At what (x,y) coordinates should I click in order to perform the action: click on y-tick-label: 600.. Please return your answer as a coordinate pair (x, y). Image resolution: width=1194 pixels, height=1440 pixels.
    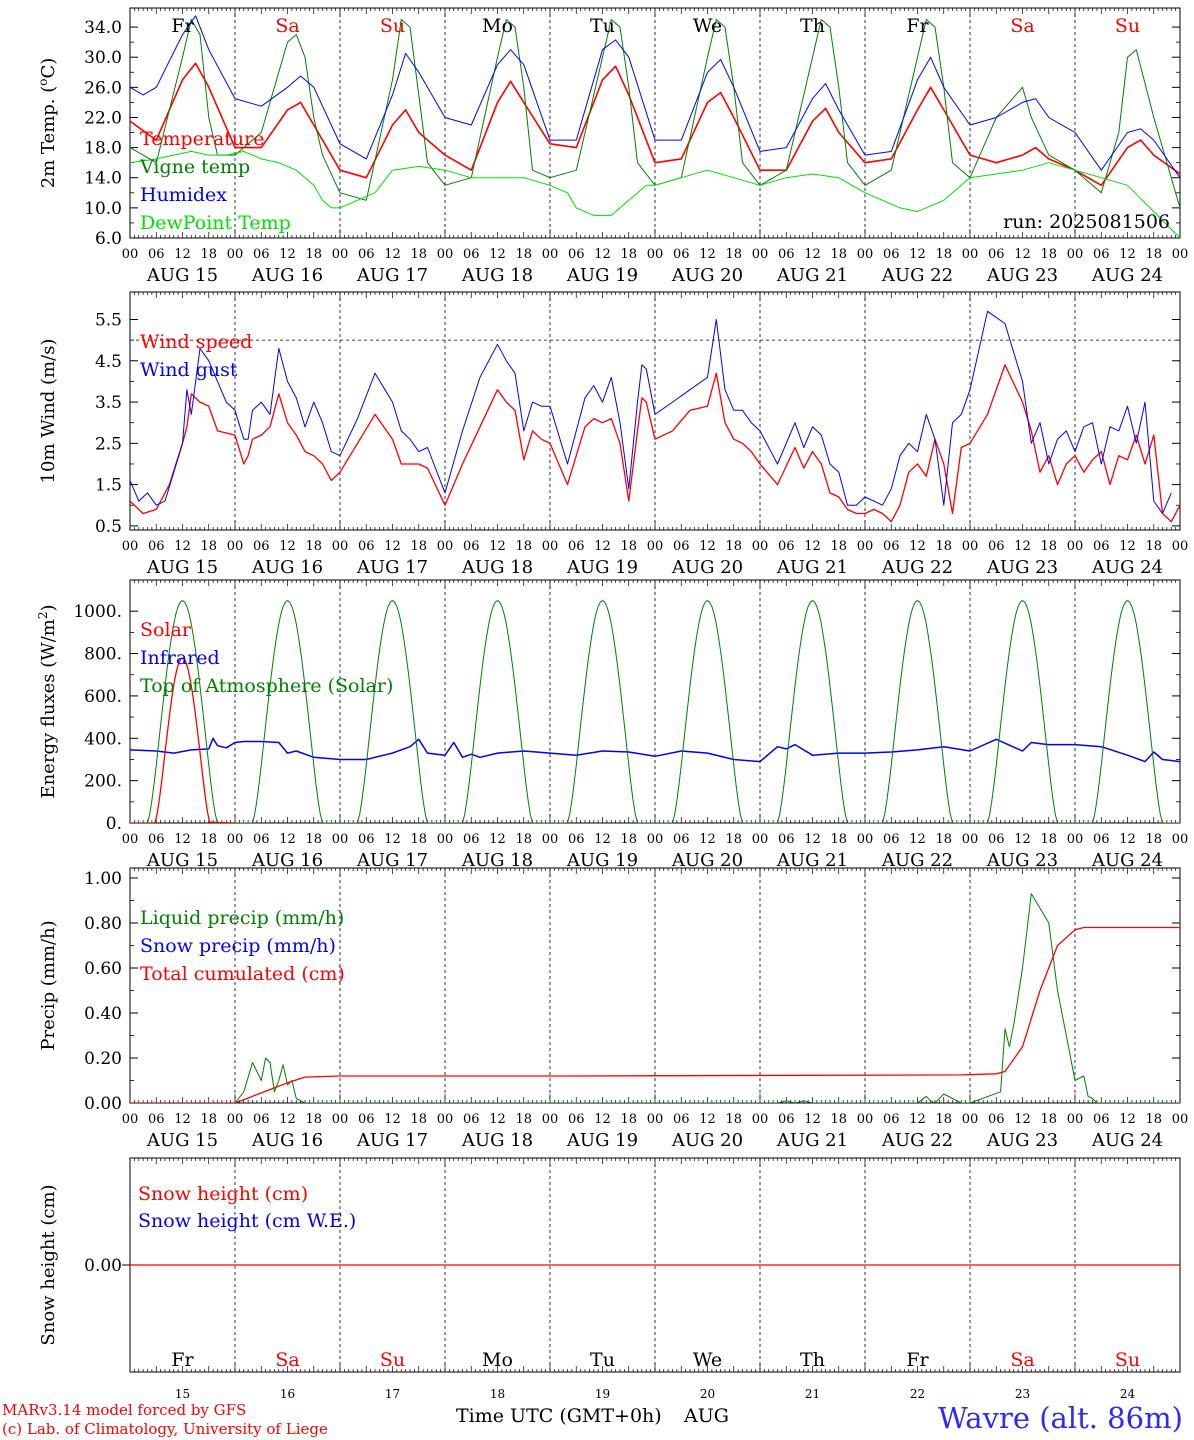
    Looking at the image, I should click on (103, 697).